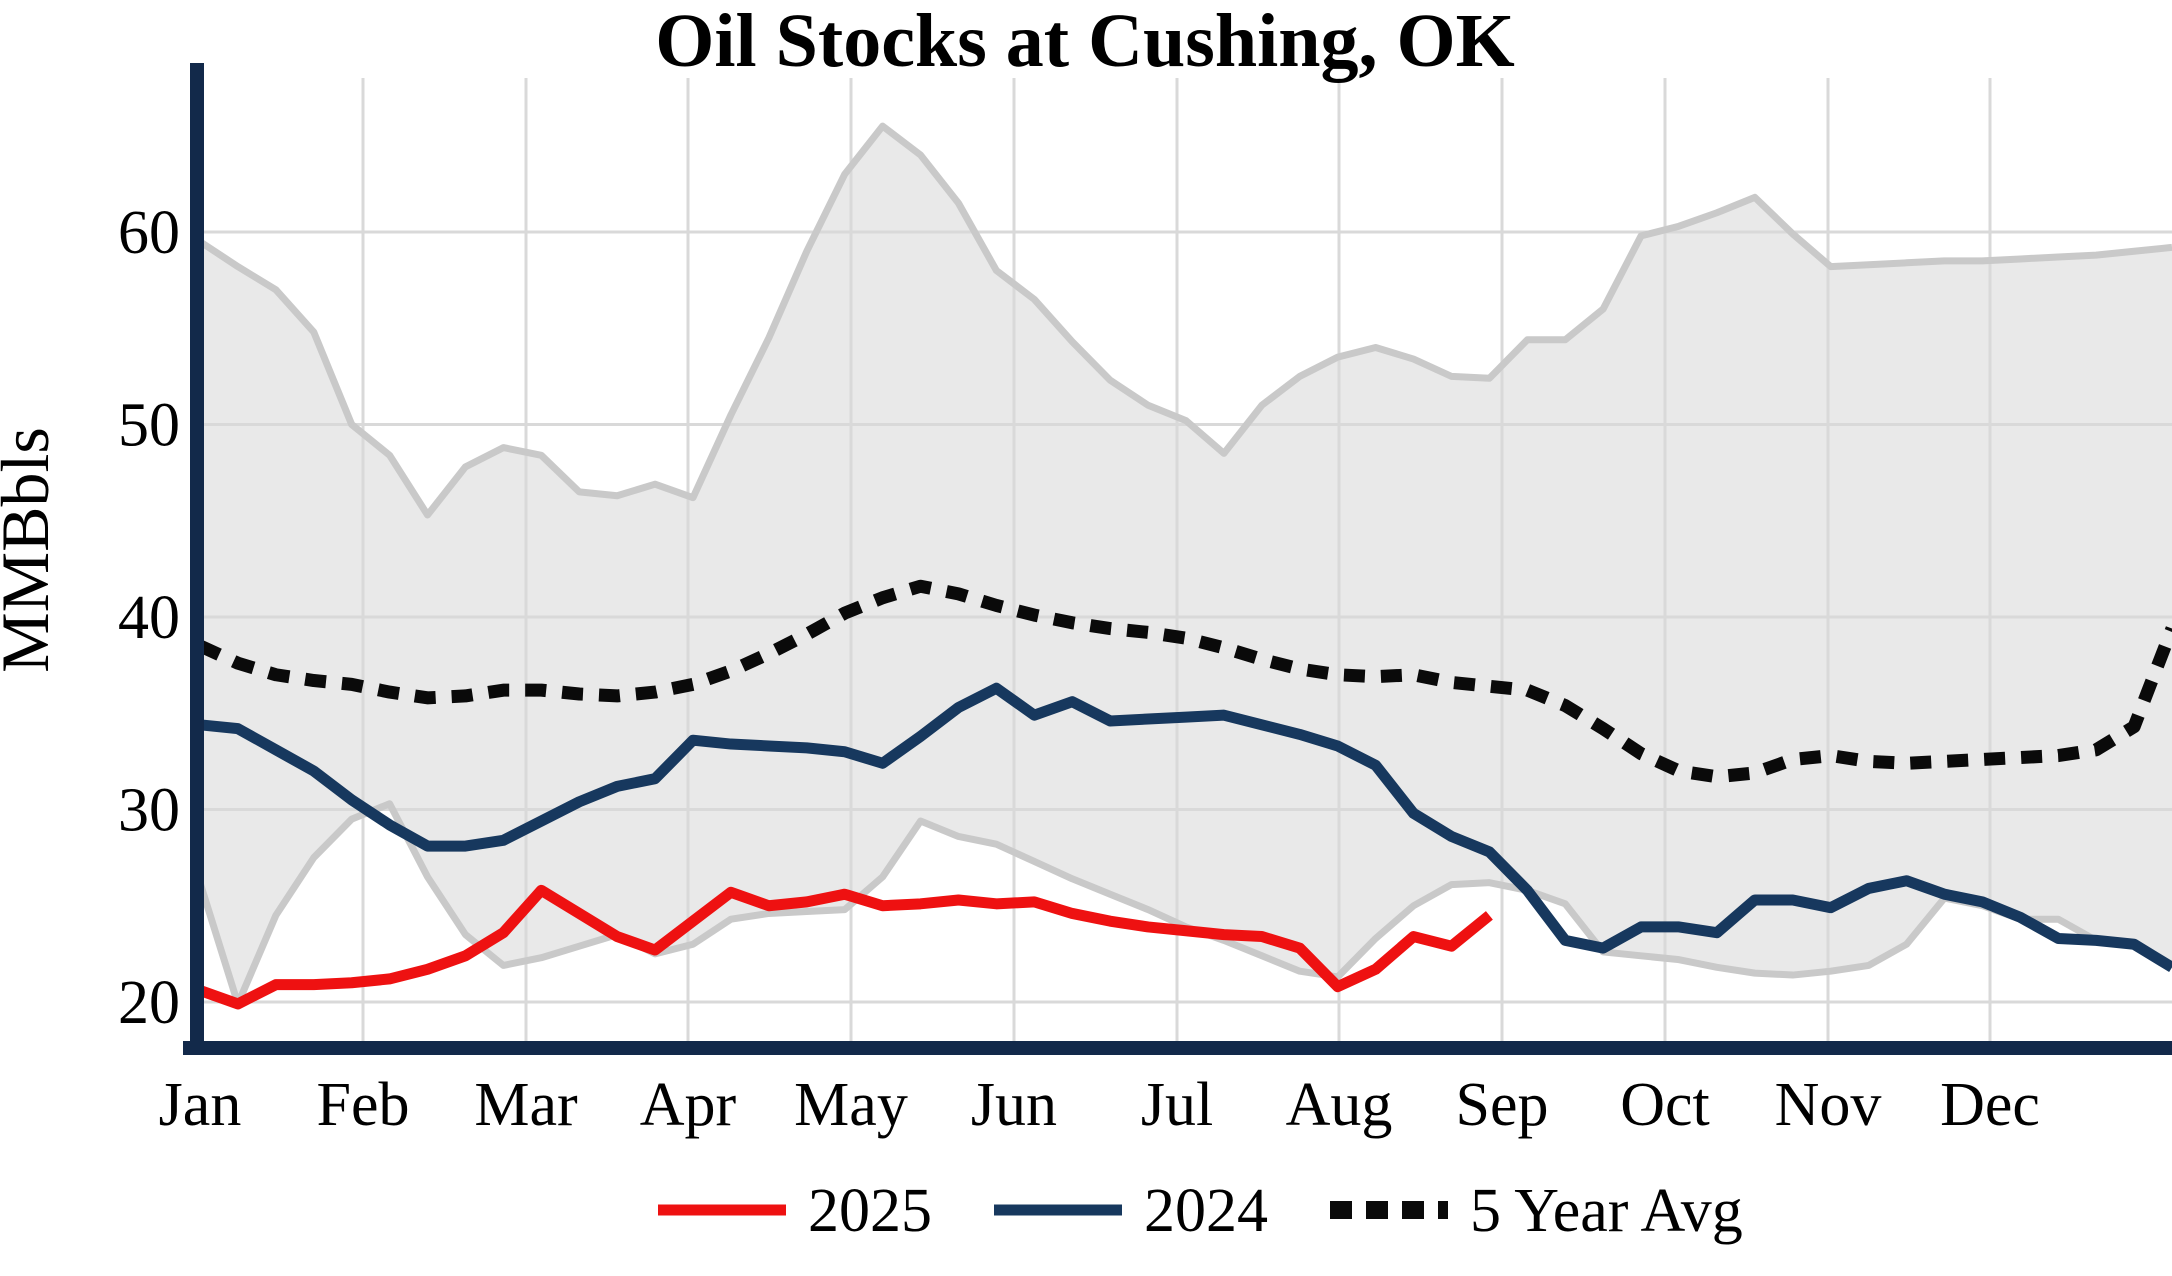  I want to click on legend: 2025 2024 5 Year Avg, so click(1200, 1211).